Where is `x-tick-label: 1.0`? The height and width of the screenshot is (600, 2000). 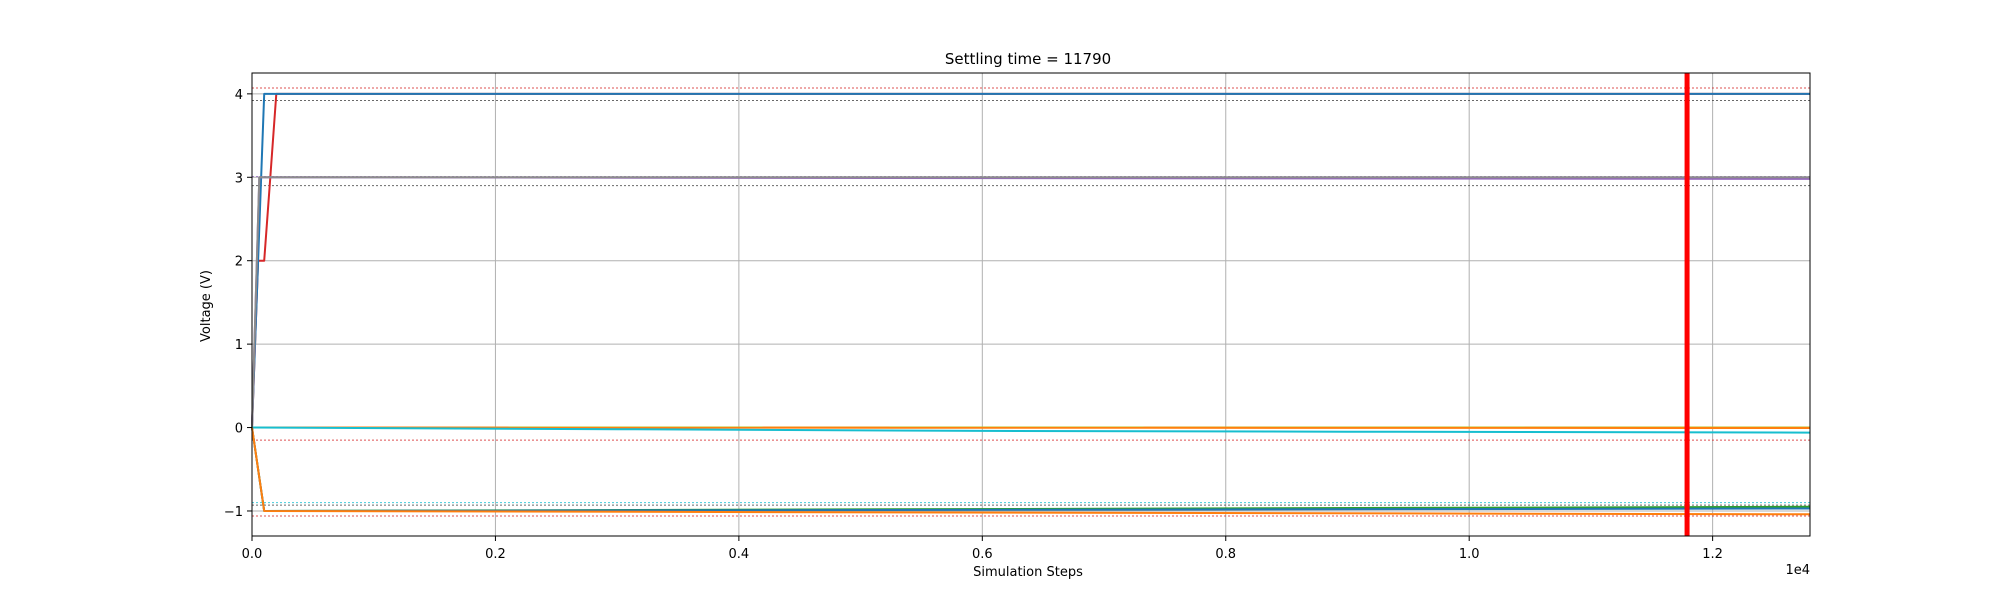 x-tick-label: 1.0 is located at coordinates (1469, 554).